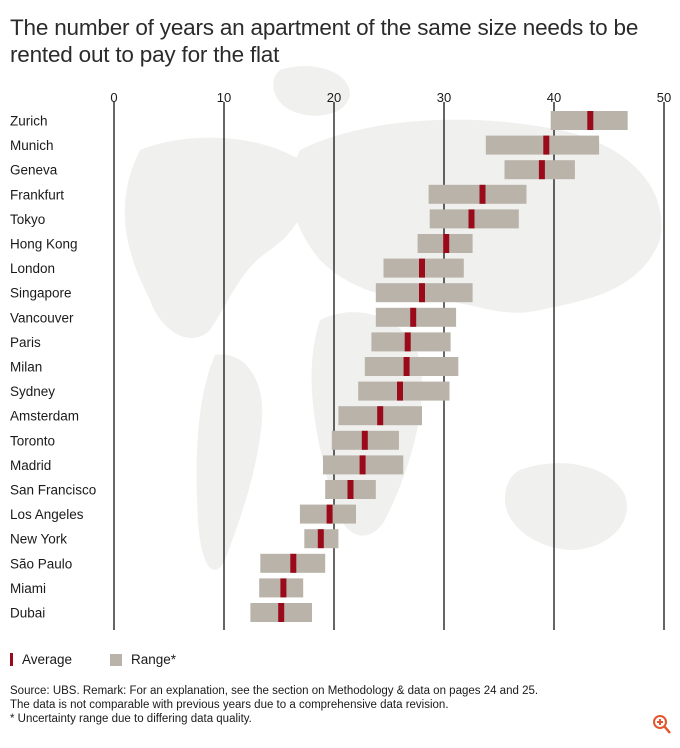  Describe the element at coordinates (32, 440) in the screenshot. I see `city-label: Toronto` at that location.